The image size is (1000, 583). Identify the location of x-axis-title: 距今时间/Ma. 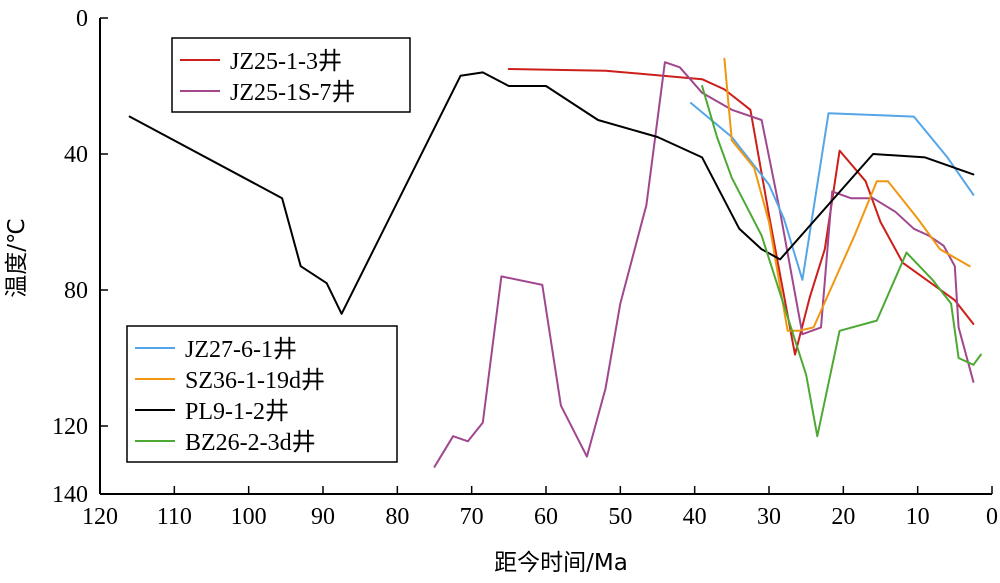
(561, 563).